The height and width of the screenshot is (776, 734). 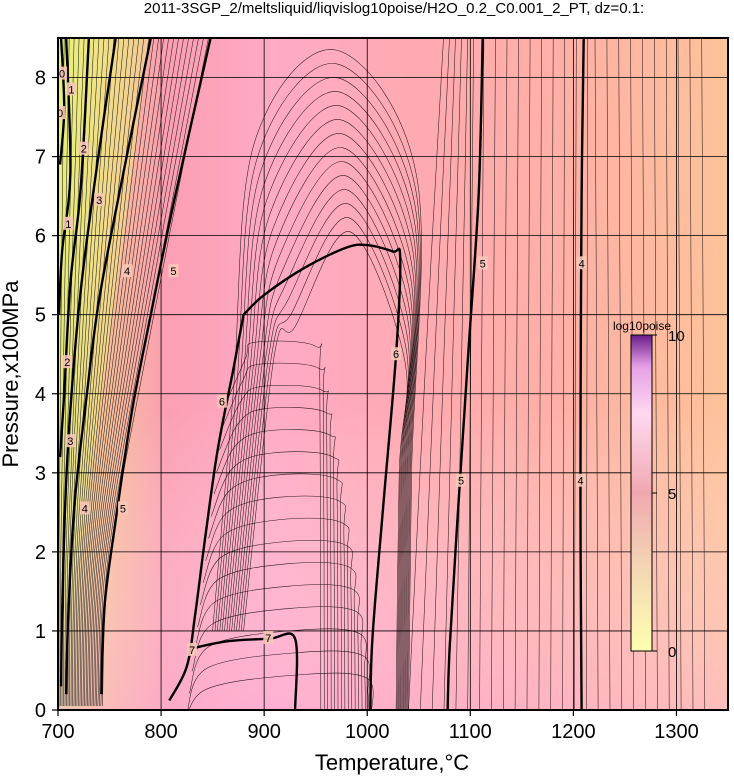 I want to click on x-axis: 700 800 900 1000 1100 1200 1300, so click(x=370, y=726).